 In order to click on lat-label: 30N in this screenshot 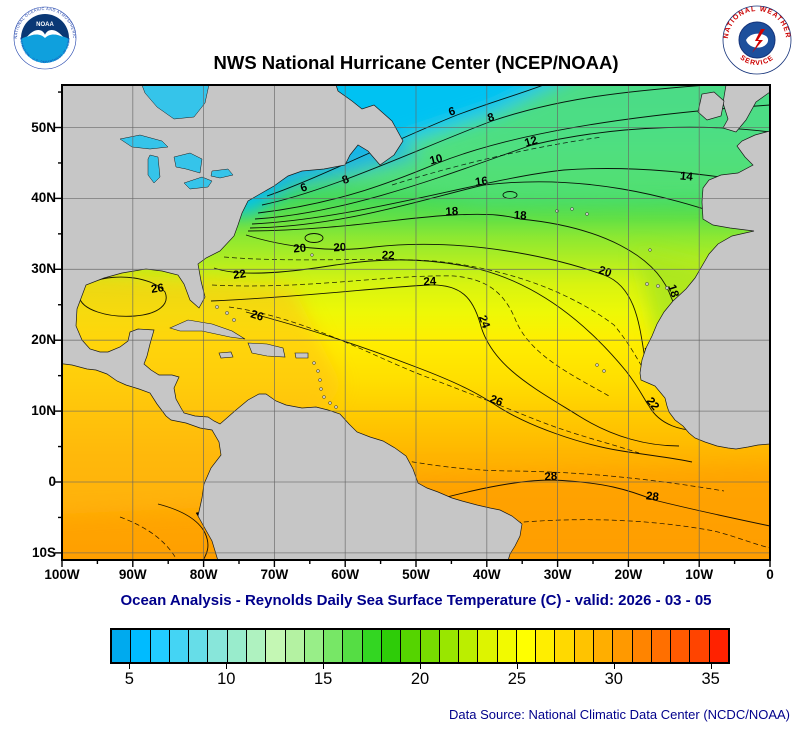, I will do `click(43, 269)`.